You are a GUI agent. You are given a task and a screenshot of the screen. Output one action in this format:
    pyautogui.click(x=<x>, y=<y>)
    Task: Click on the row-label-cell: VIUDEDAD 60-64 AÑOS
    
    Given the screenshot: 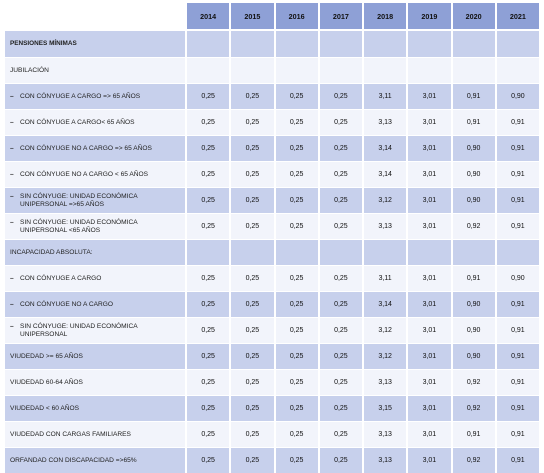 What is the action you would take?
    pyautogui.click(x=95, y=382)
    